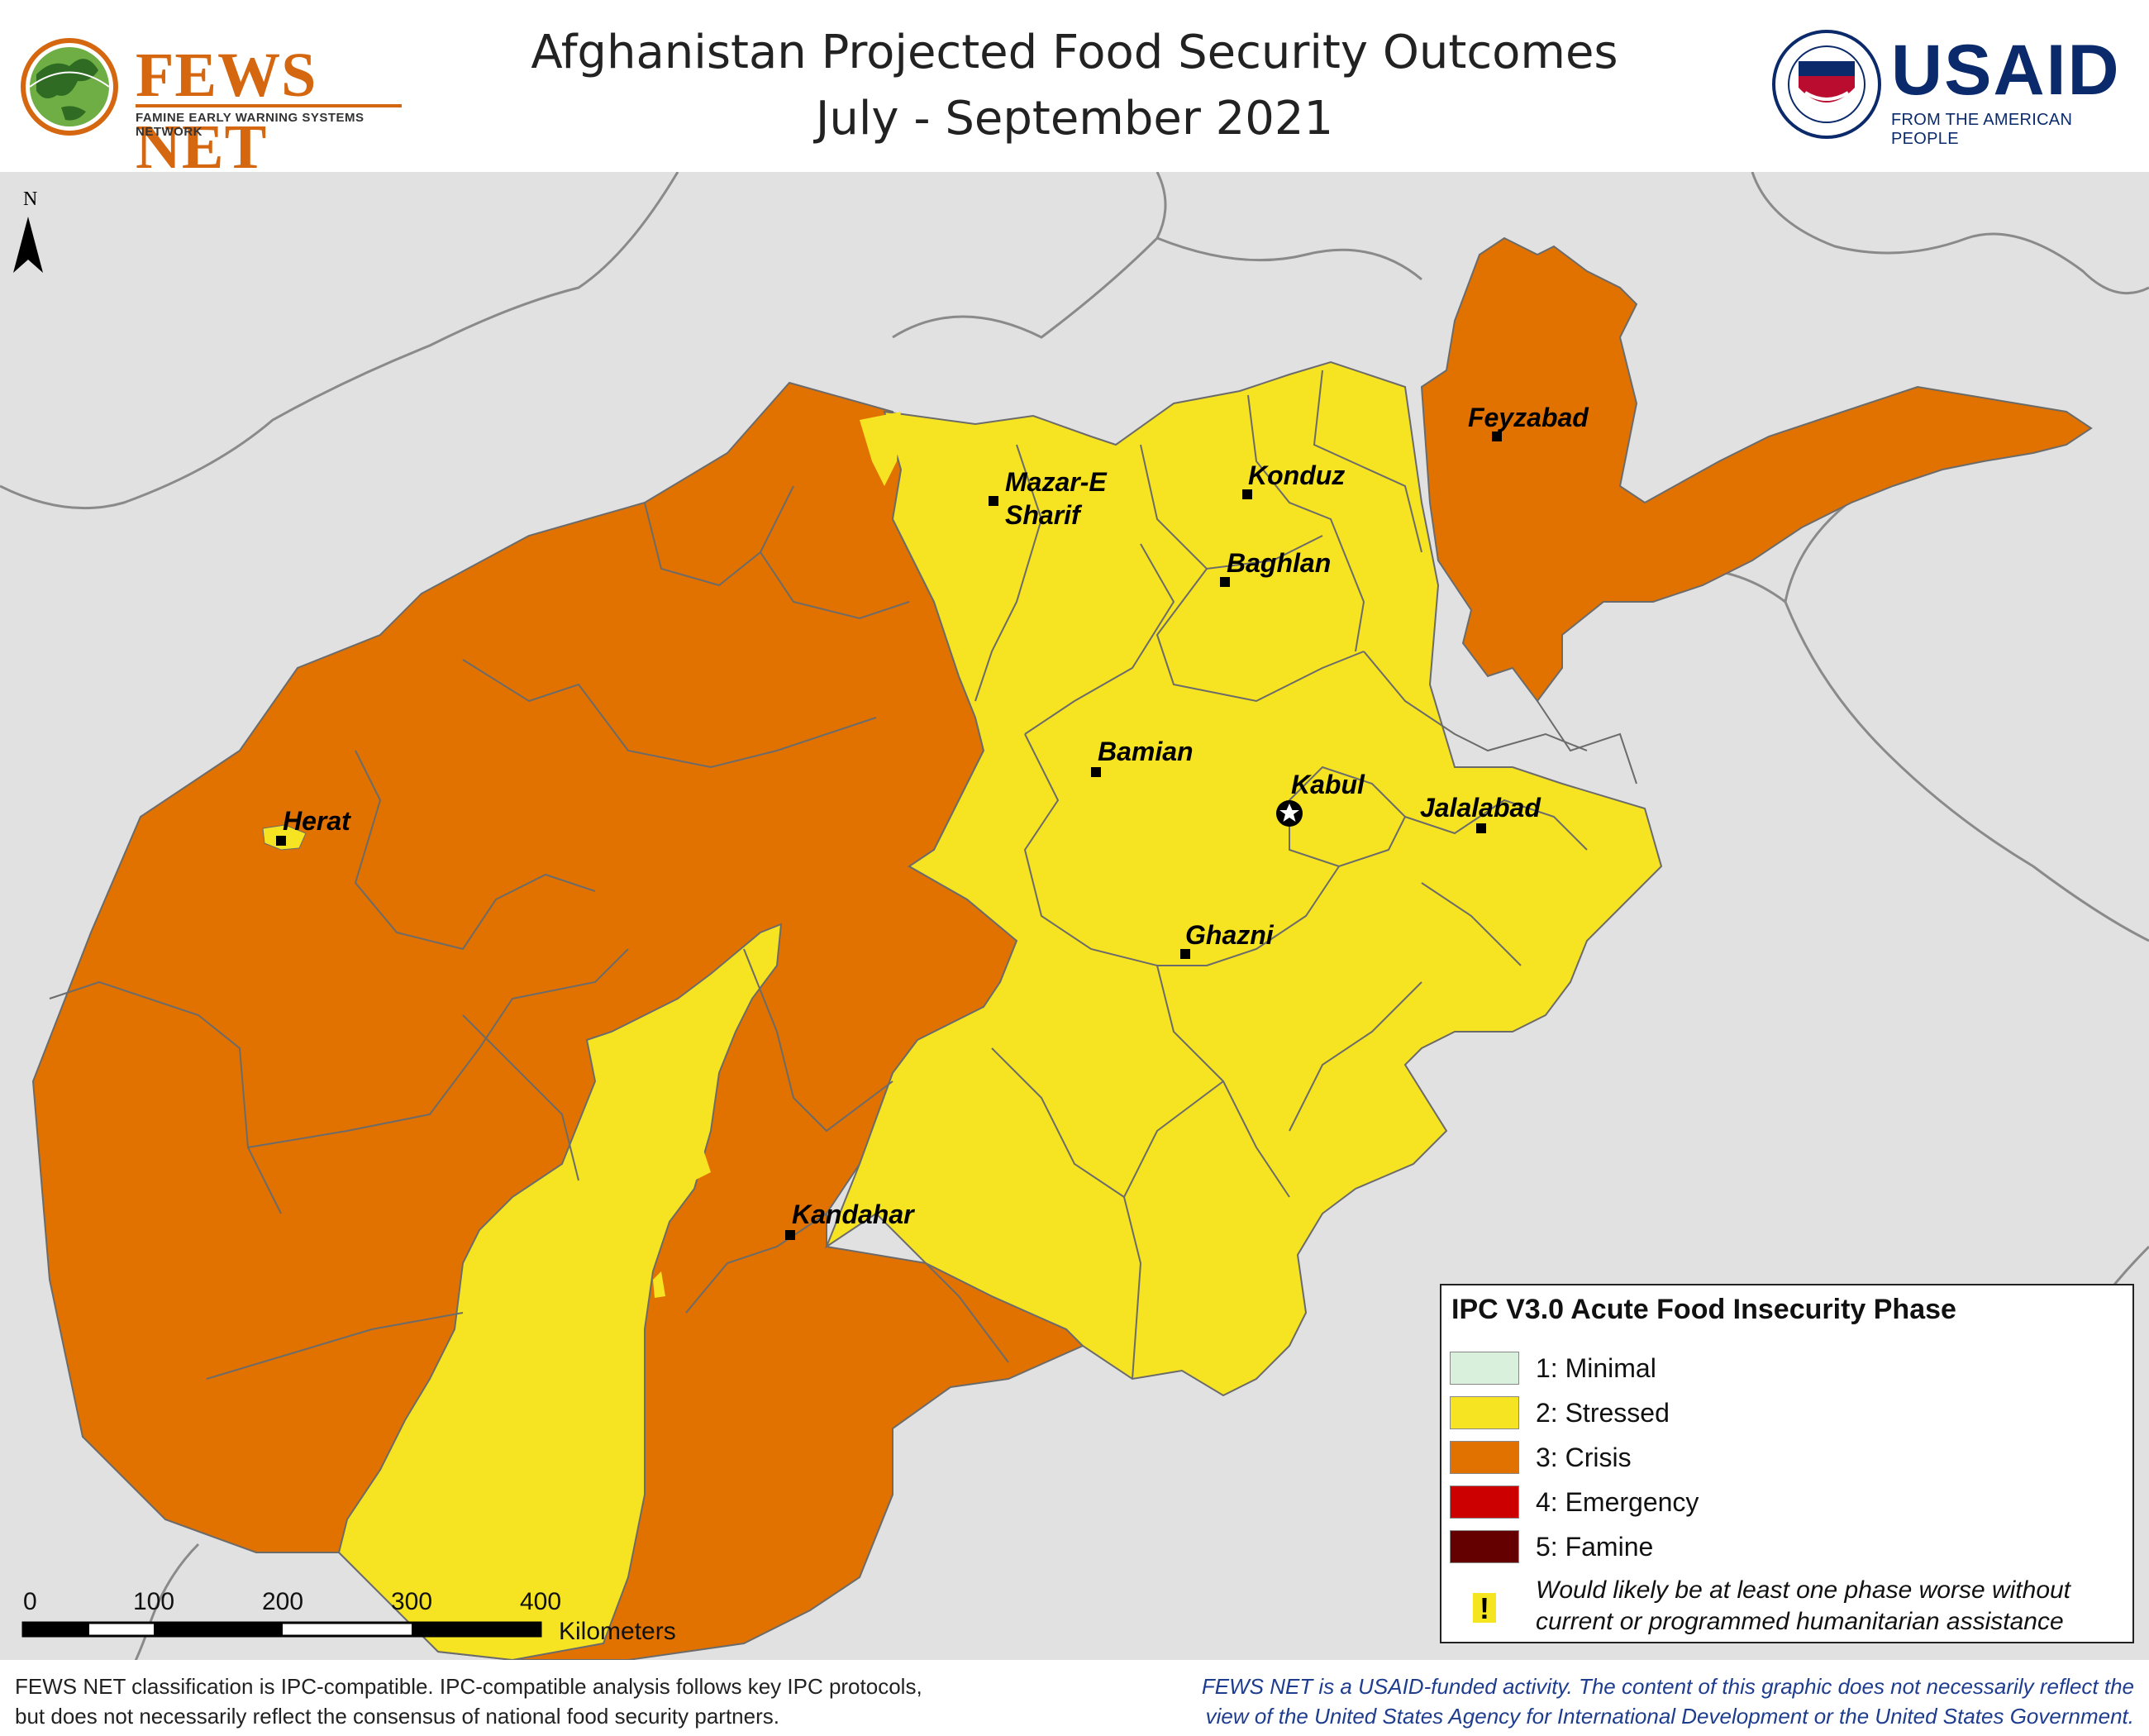 The width and height of the screenshot is (2149, 1736). Describe the element at coordinates (411, 1603) in the screenshot. I see `scale-tick-300: 300` at that location.